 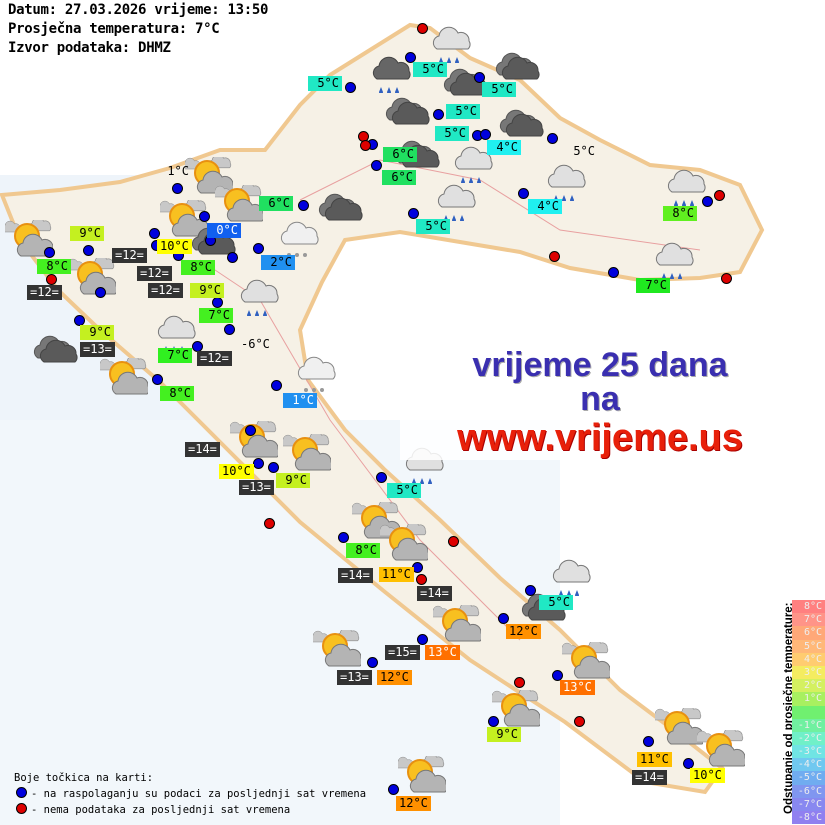 I want to click on scale-step: 2°C, so click(x=808, y=686).